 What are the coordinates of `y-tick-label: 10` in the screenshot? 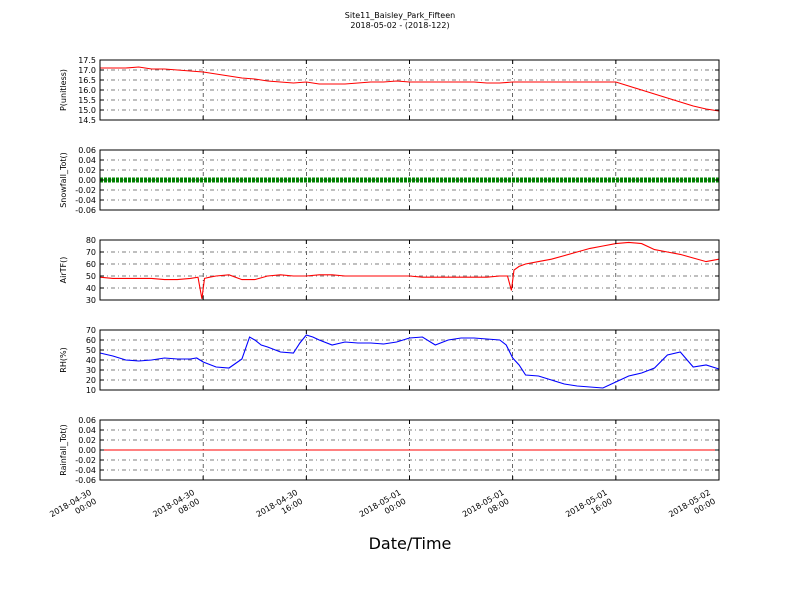 It's located at (91, 390).